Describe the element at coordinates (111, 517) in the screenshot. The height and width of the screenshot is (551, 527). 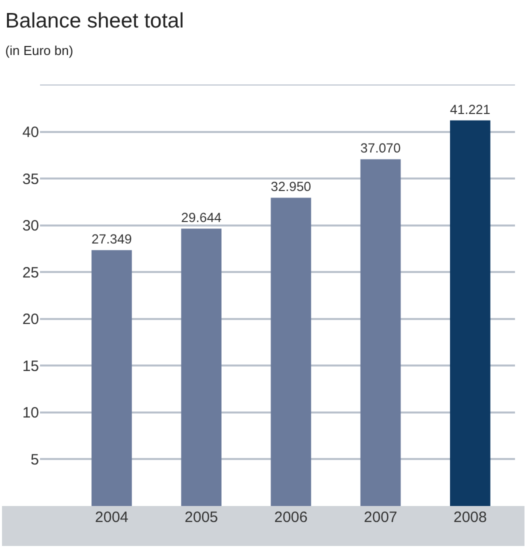
I see `x-tick-label: 2004` at that location.